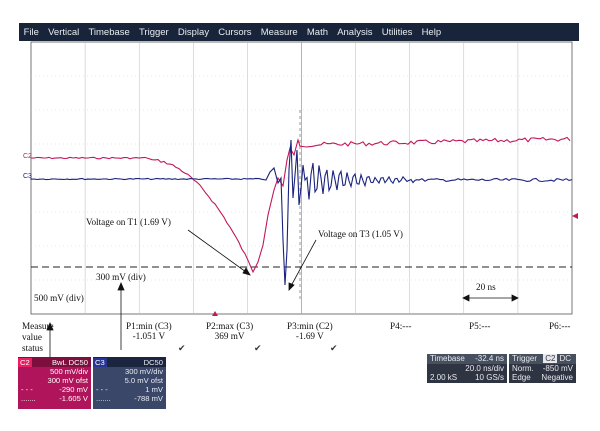  What do you see at coordinates (397, 32) in the screenshot?
I see `menu-utilities: Utilities` at bounding box center [397, 32].